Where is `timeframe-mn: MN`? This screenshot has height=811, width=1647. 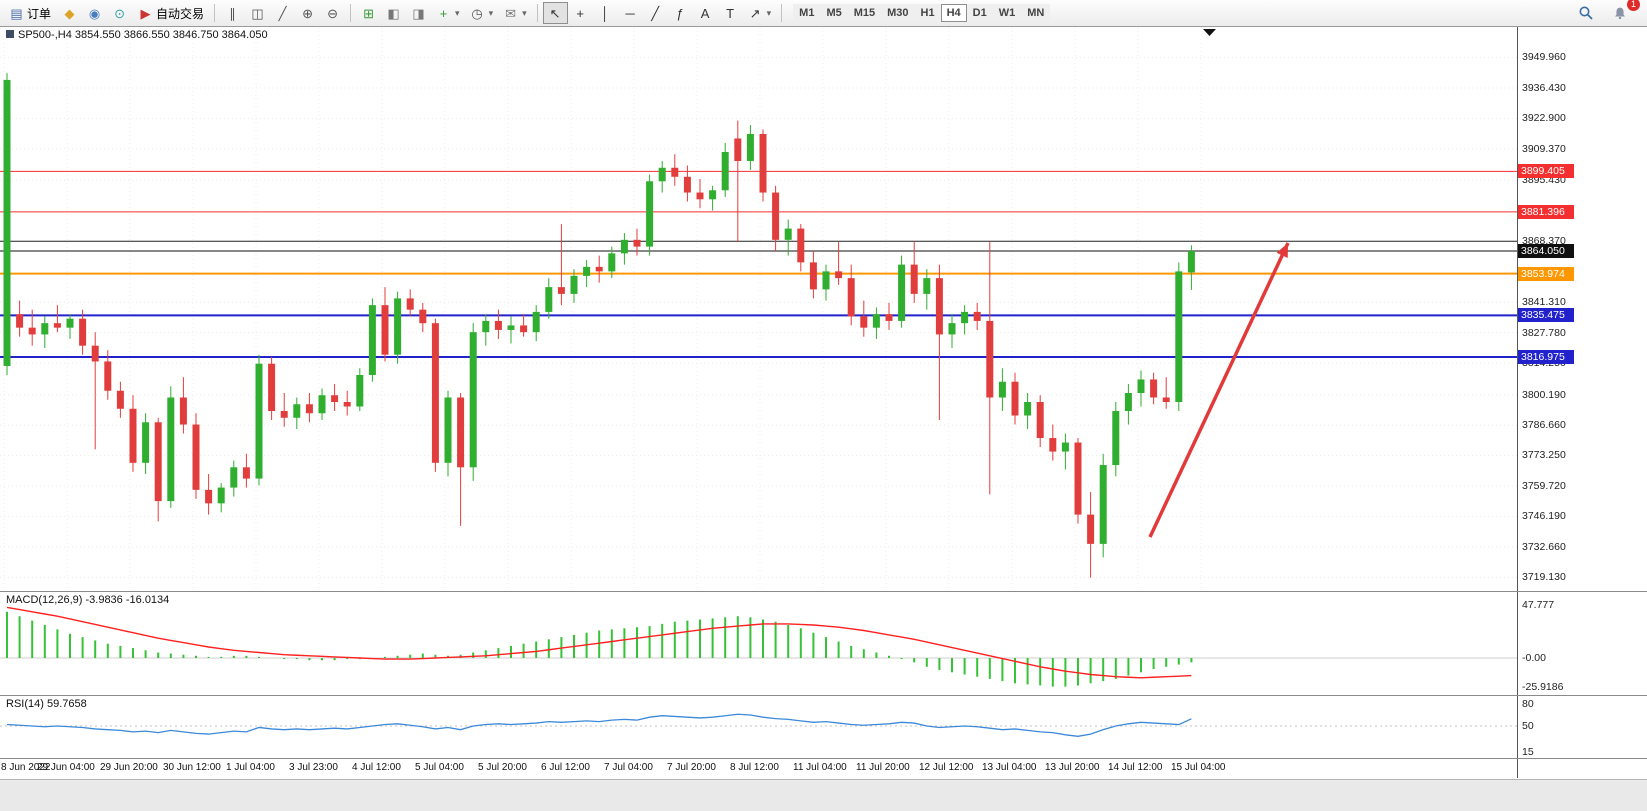
timeframe-mn: MN is located at coordinates (1036, 13).